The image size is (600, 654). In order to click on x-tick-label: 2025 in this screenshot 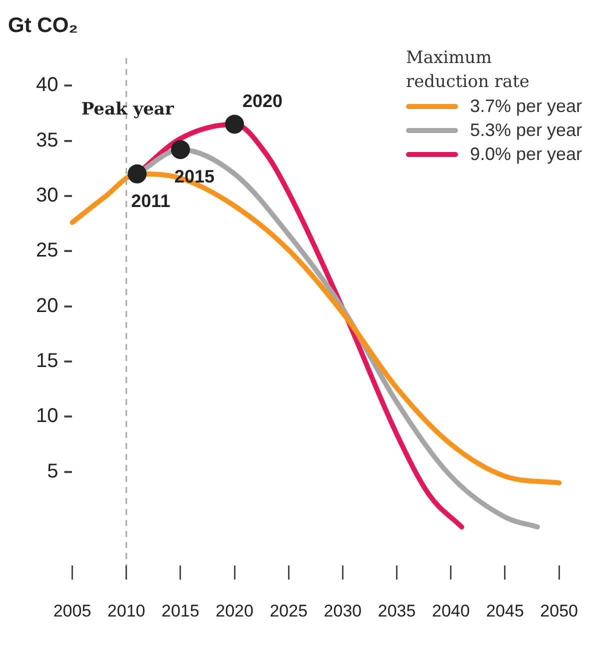, I will do `click(289, 610)`.